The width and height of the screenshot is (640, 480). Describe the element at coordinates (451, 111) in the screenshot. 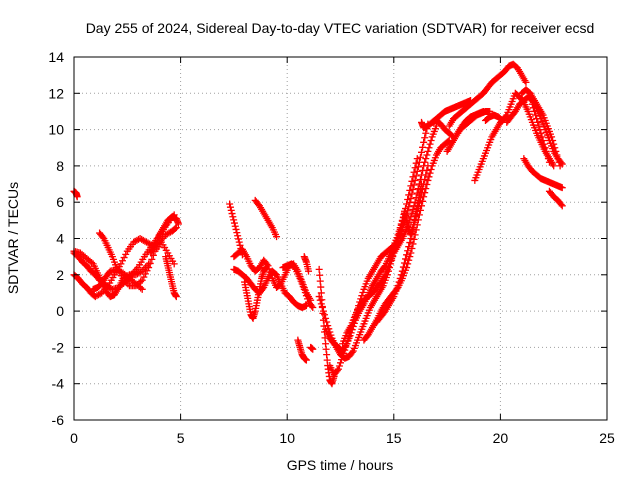

I see `series-arc28` at that location.